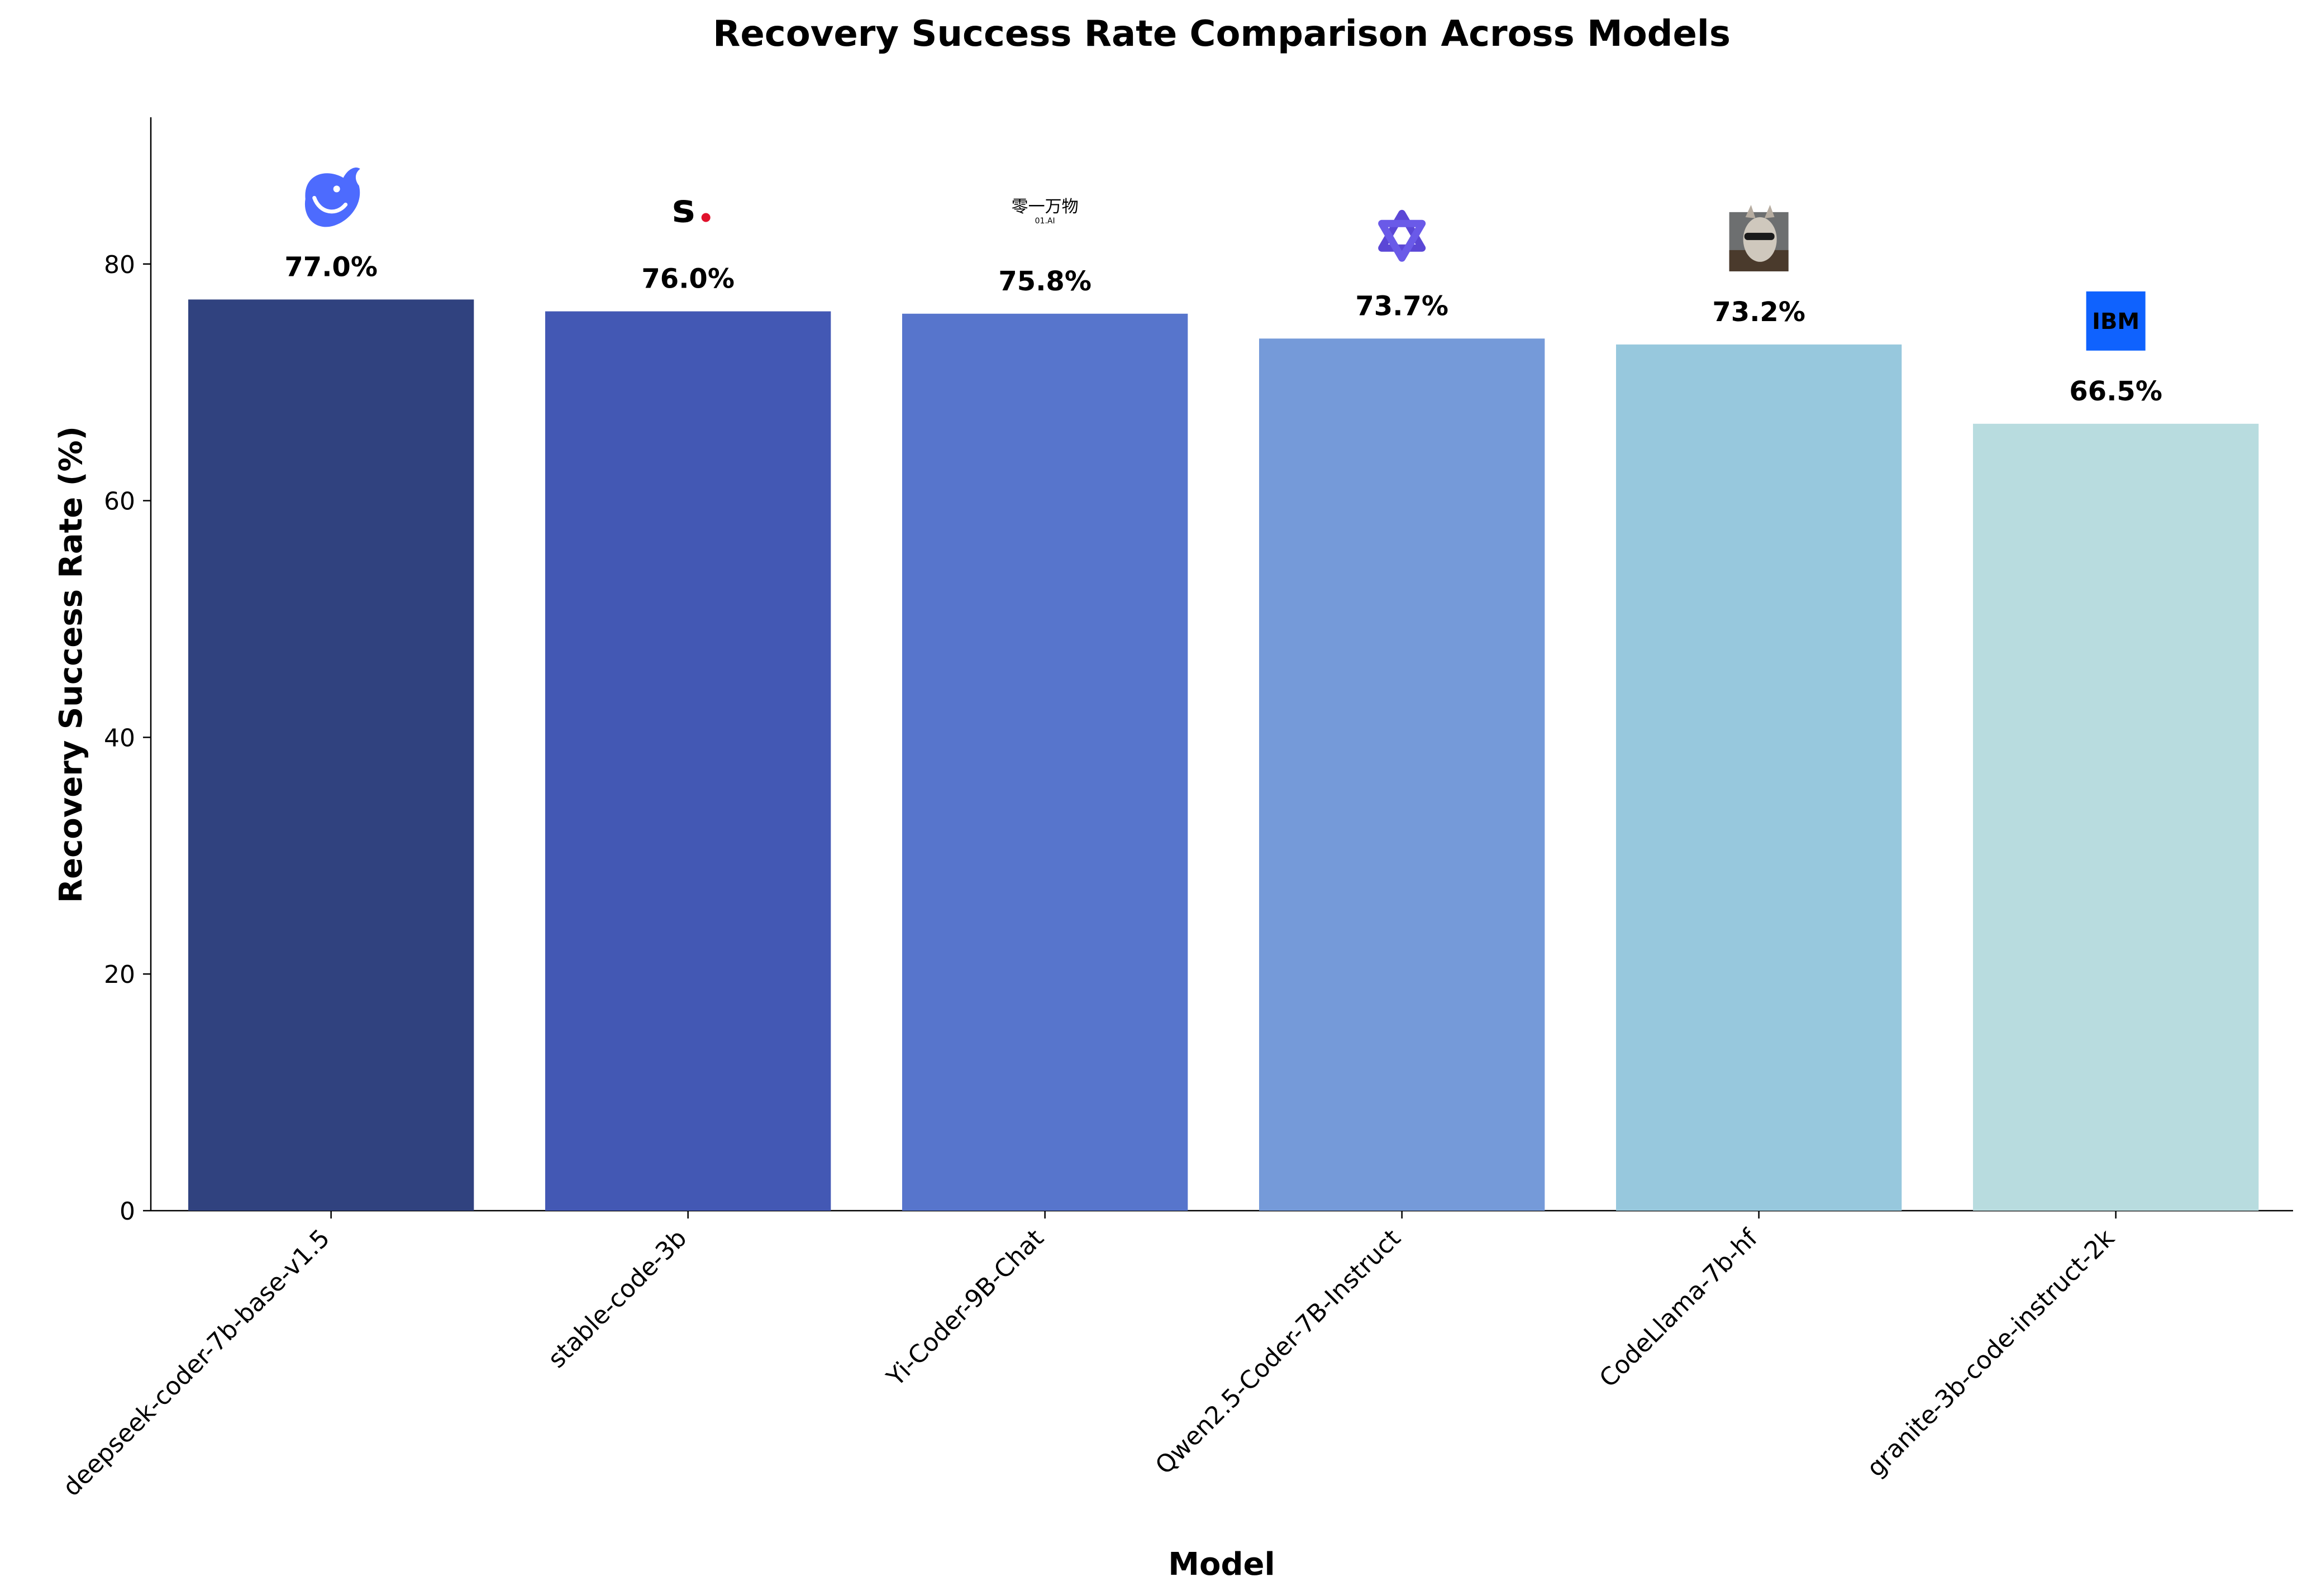 This screenshot has width=2302, height=1596. I want to click on bar-value-label: 73.2%, so click(1759, 312).